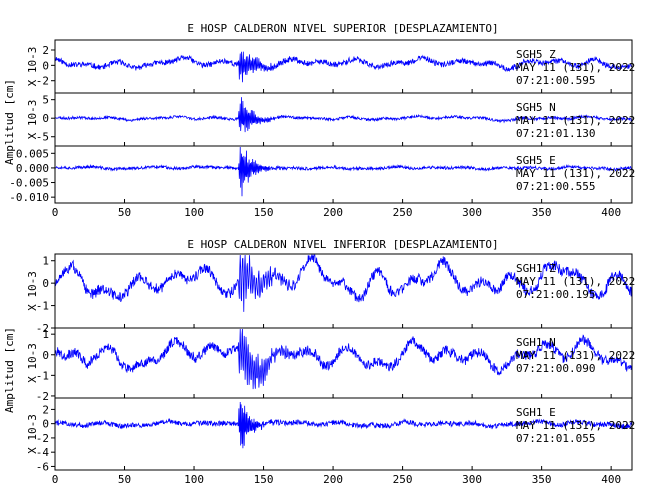  I want to click on y-tick-label: 5, so click(45, 100).